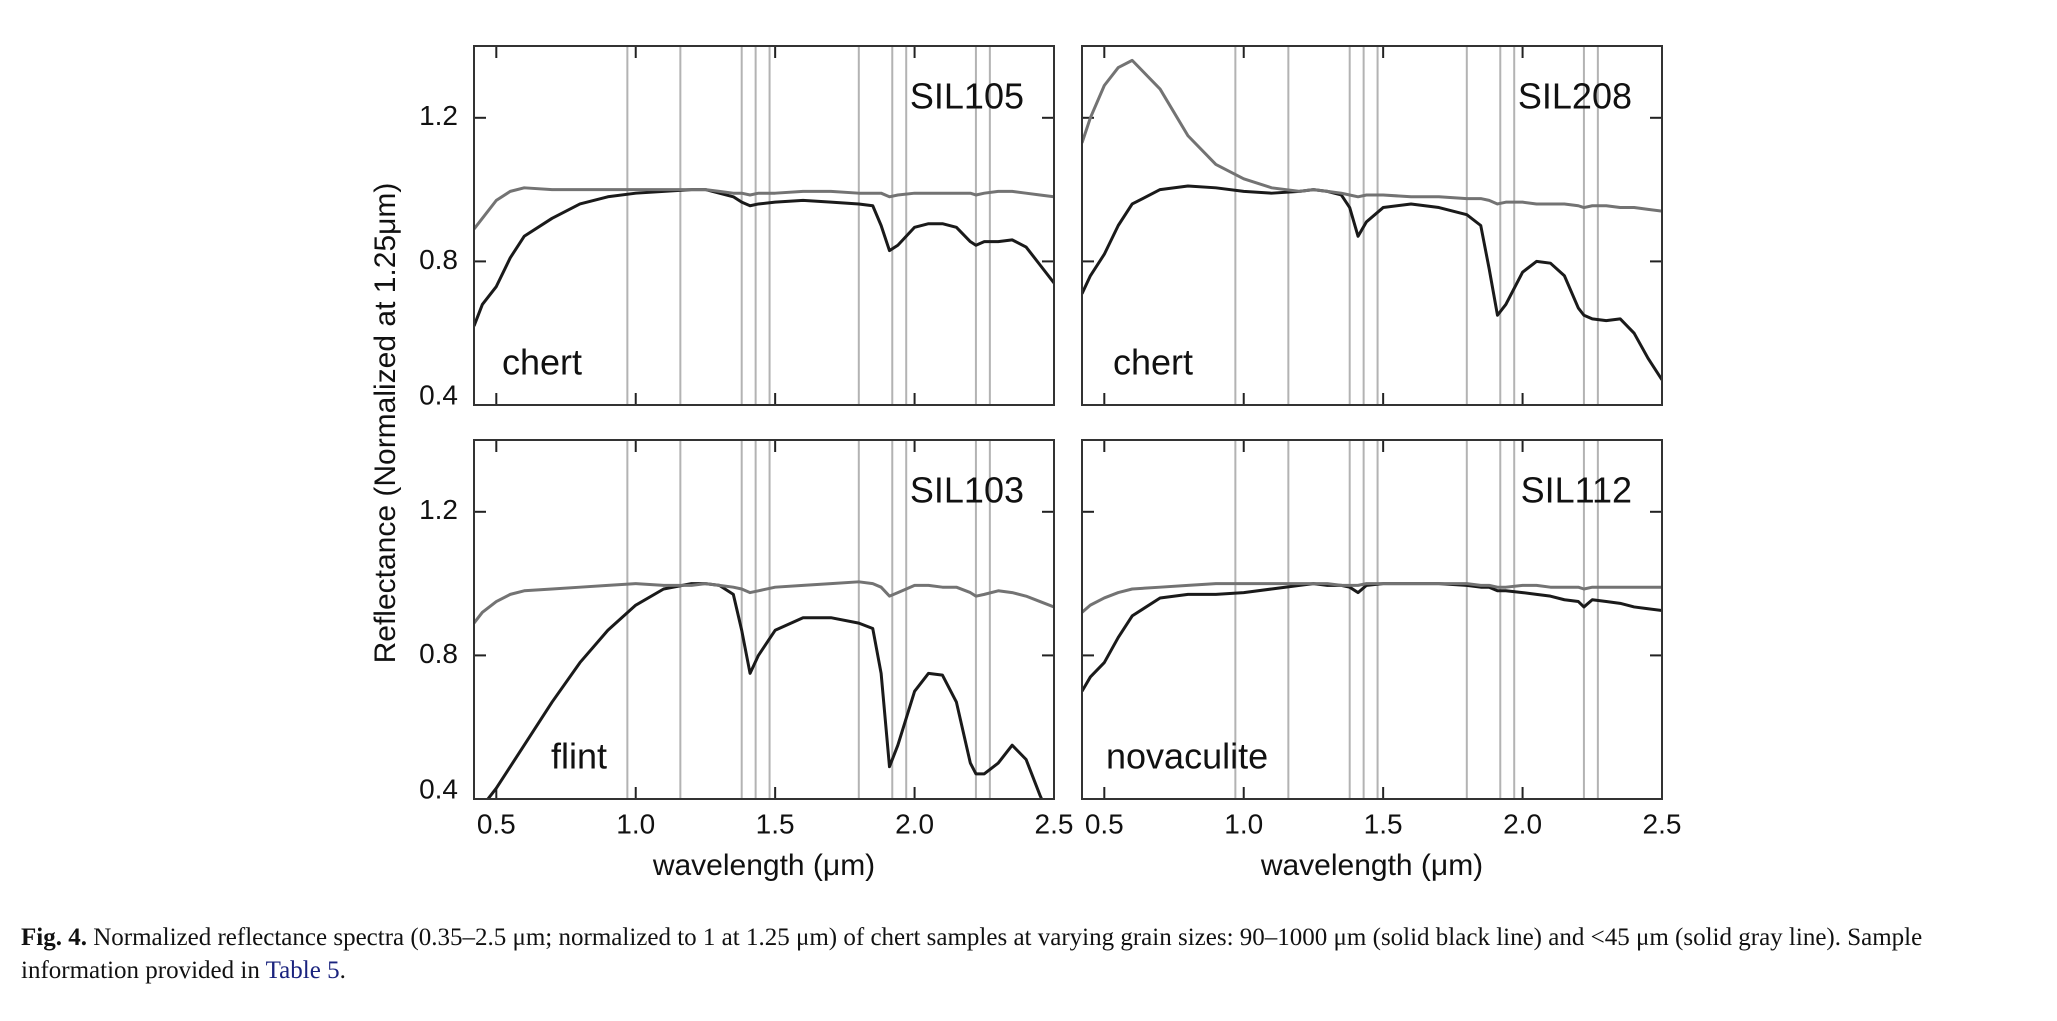  Describe the element at coordinates (54, 937) in the screenshot. I see `caption-label: Fig. 4.` at that location.